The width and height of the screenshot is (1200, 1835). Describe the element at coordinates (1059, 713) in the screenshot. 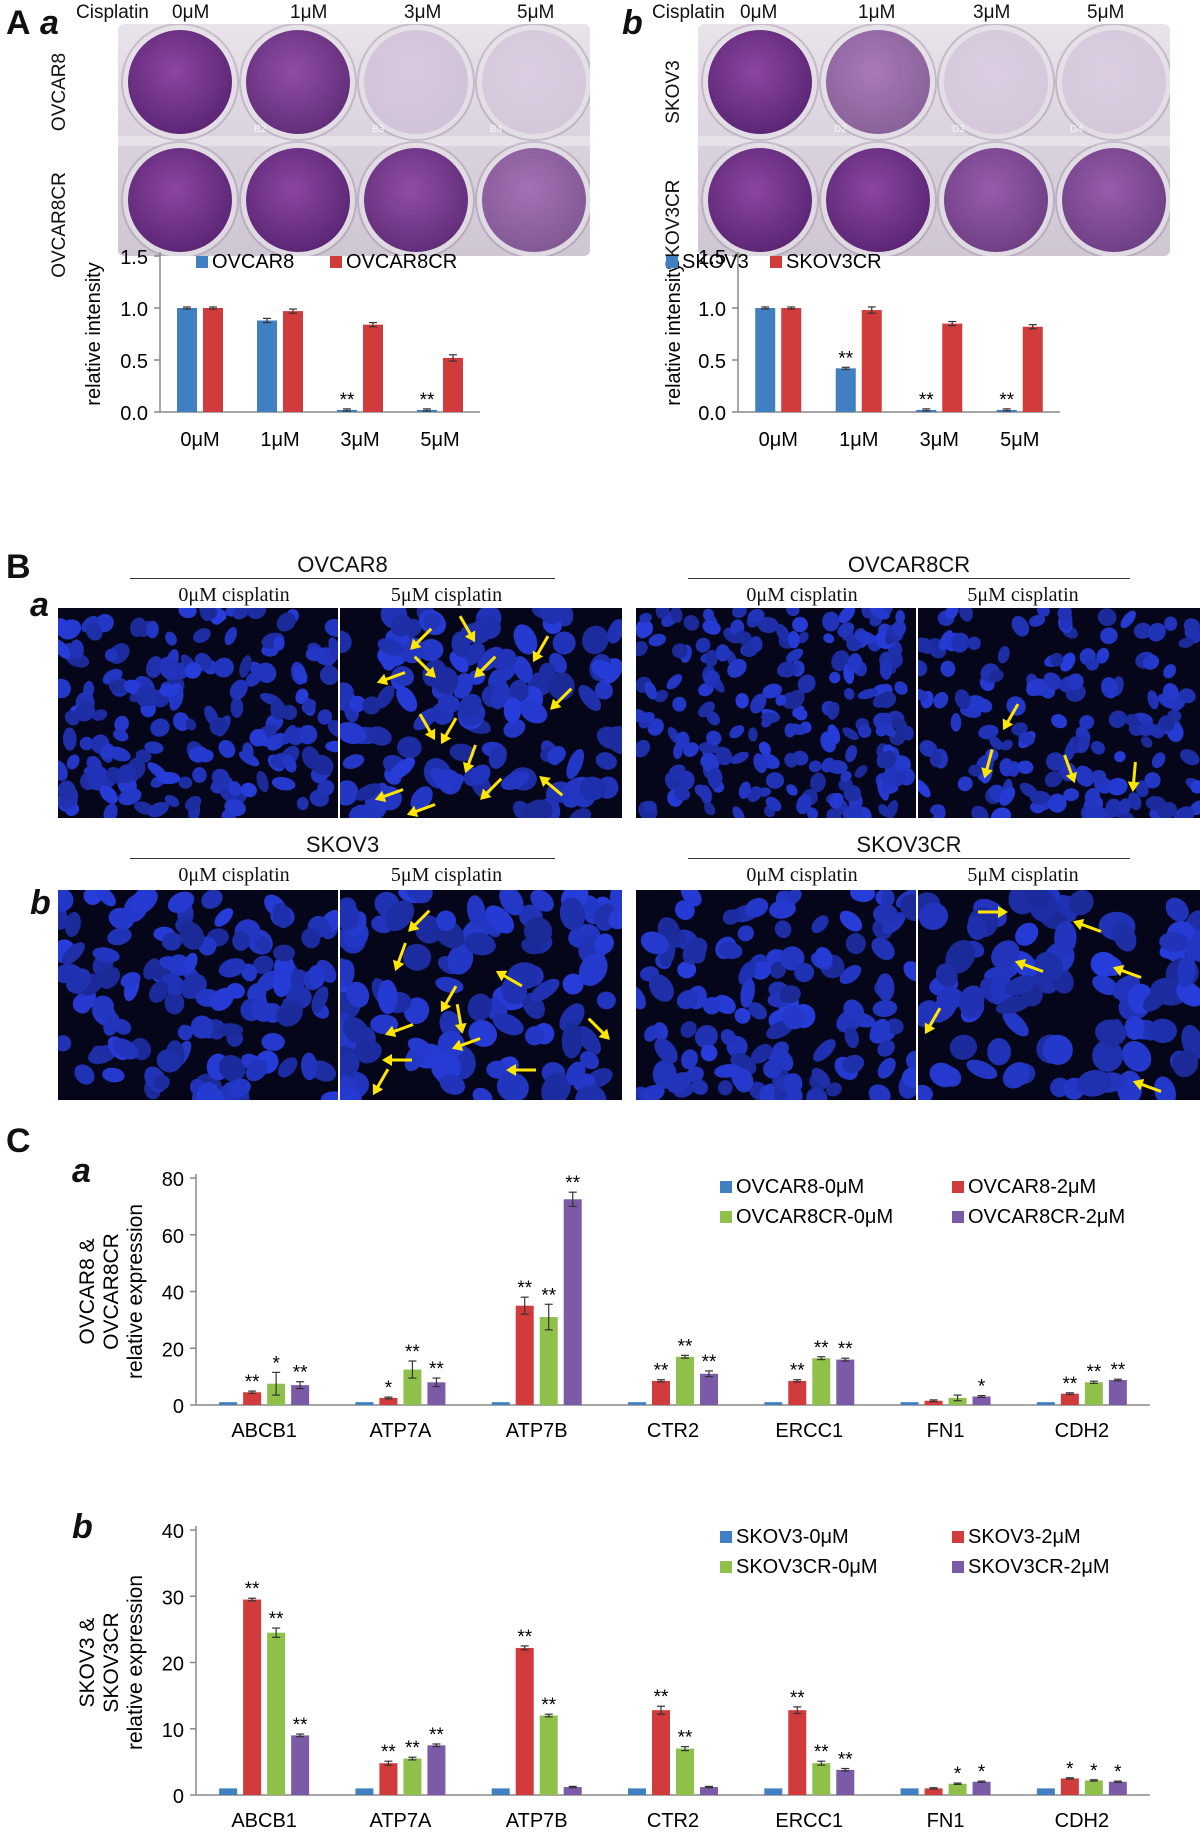

I see `fluorescence-image` at that location.